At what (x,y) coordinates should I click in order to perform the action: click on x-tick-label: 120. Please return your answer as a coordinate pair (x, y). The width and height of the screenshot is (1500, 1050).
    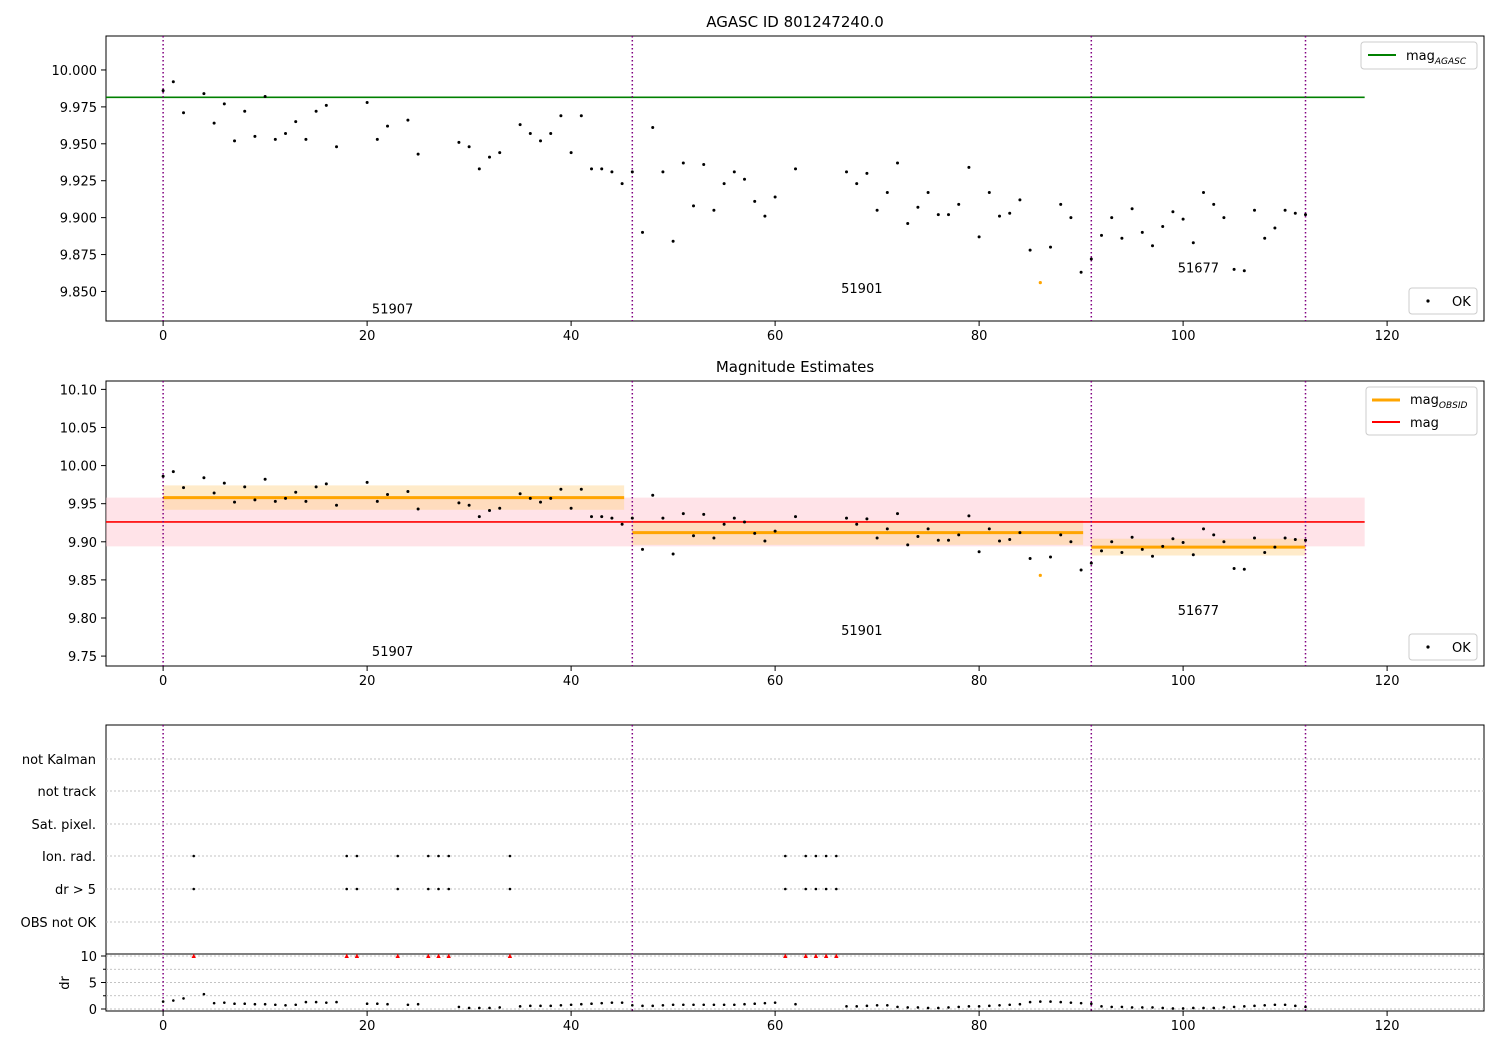
    Looking at the image, I should click on (1387, 1026).